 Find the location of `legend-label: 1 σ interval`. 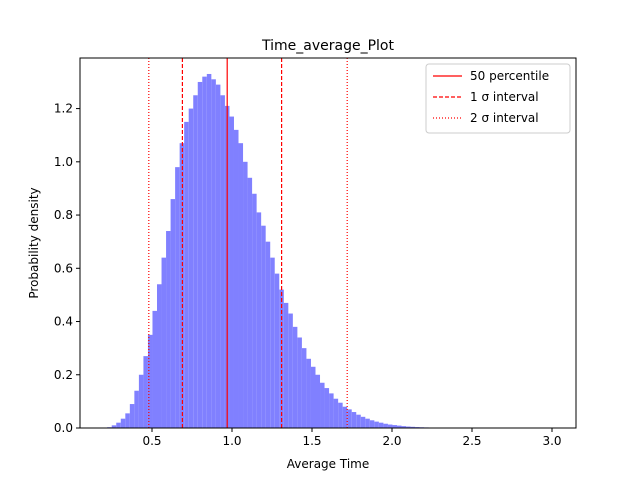

legend-label: 1 σ interval is located at coordinates (504, 97).